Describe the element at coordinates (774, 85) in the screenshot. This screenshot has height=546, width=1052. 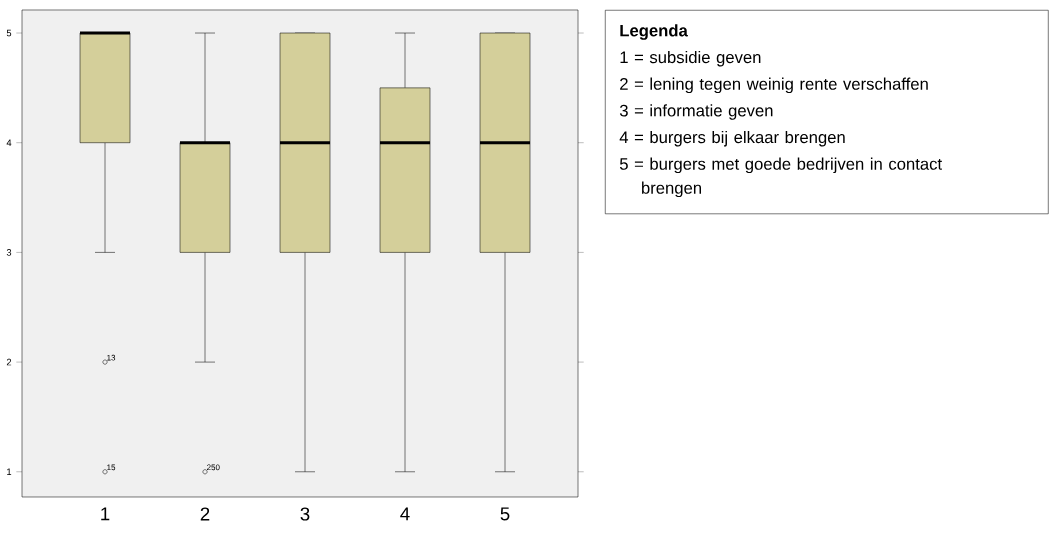
I see `text: 2 = lening tegen weinig rente verschaffen` at that location.